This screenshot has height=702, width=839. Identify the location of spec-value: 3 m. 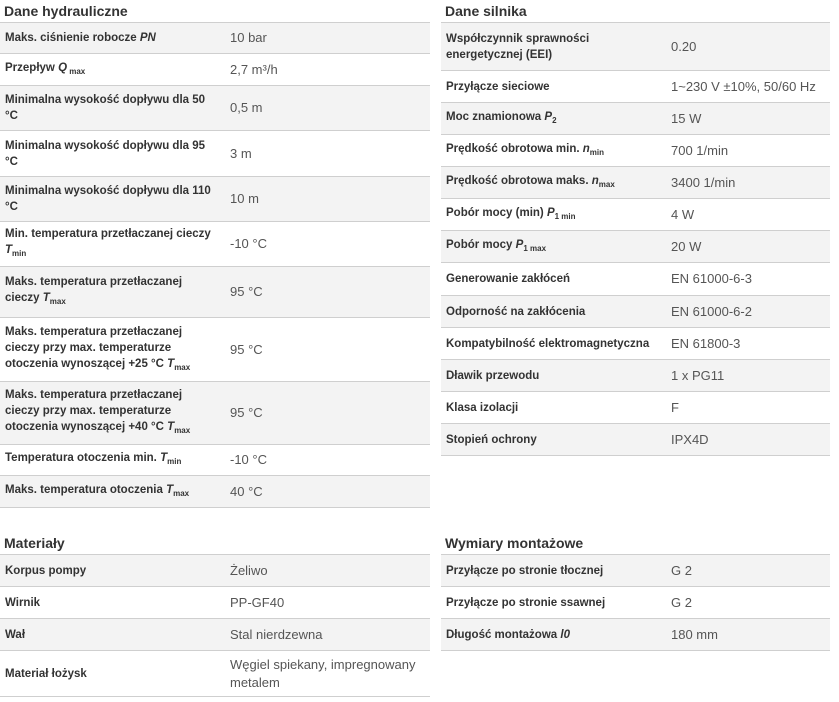
(327, 153).